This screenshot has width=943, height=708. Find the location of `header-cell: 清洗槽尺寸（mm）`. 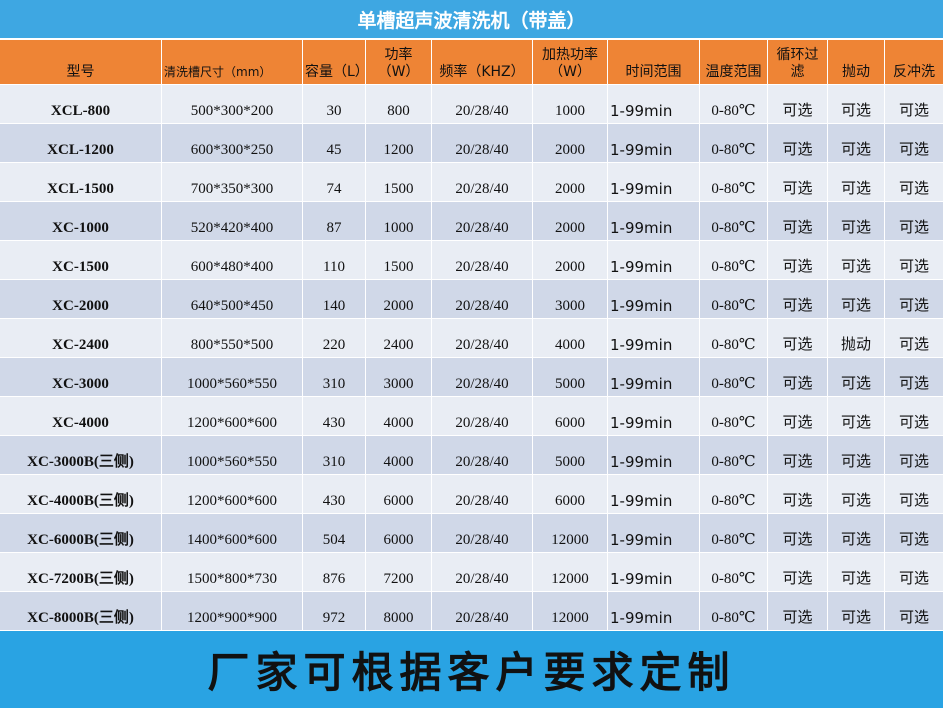

header-cell: 清洗槽尺寸（mm） is located at coordinates (232, 62).